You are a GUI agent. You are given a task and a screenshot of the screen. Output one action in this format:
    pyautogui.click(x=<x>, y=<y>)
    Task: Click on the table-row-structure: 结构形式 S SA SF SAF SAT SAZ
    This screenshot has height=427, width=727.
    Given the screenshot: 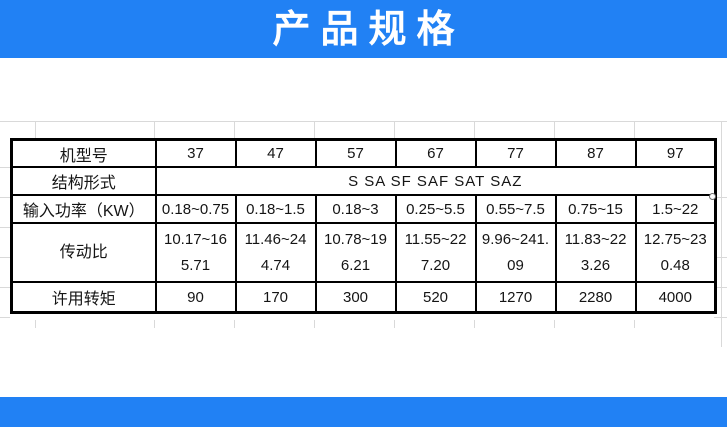 What is the action you would take?
    pyautogui.click(x=363, y=181)
    